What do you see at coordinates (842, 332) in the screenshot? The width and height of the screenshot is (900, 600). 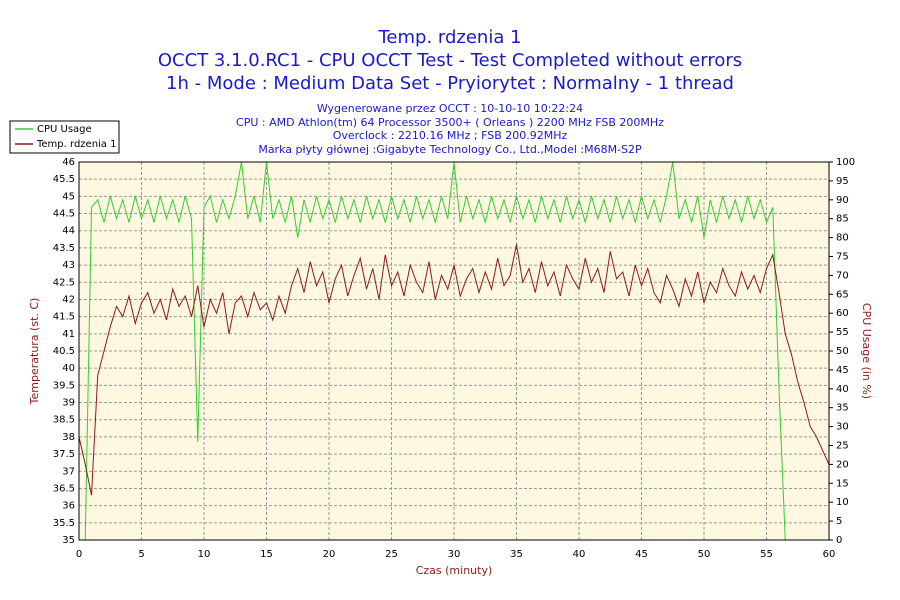 I see `y2-tick-label: 55` at bounding box center [842, 332].